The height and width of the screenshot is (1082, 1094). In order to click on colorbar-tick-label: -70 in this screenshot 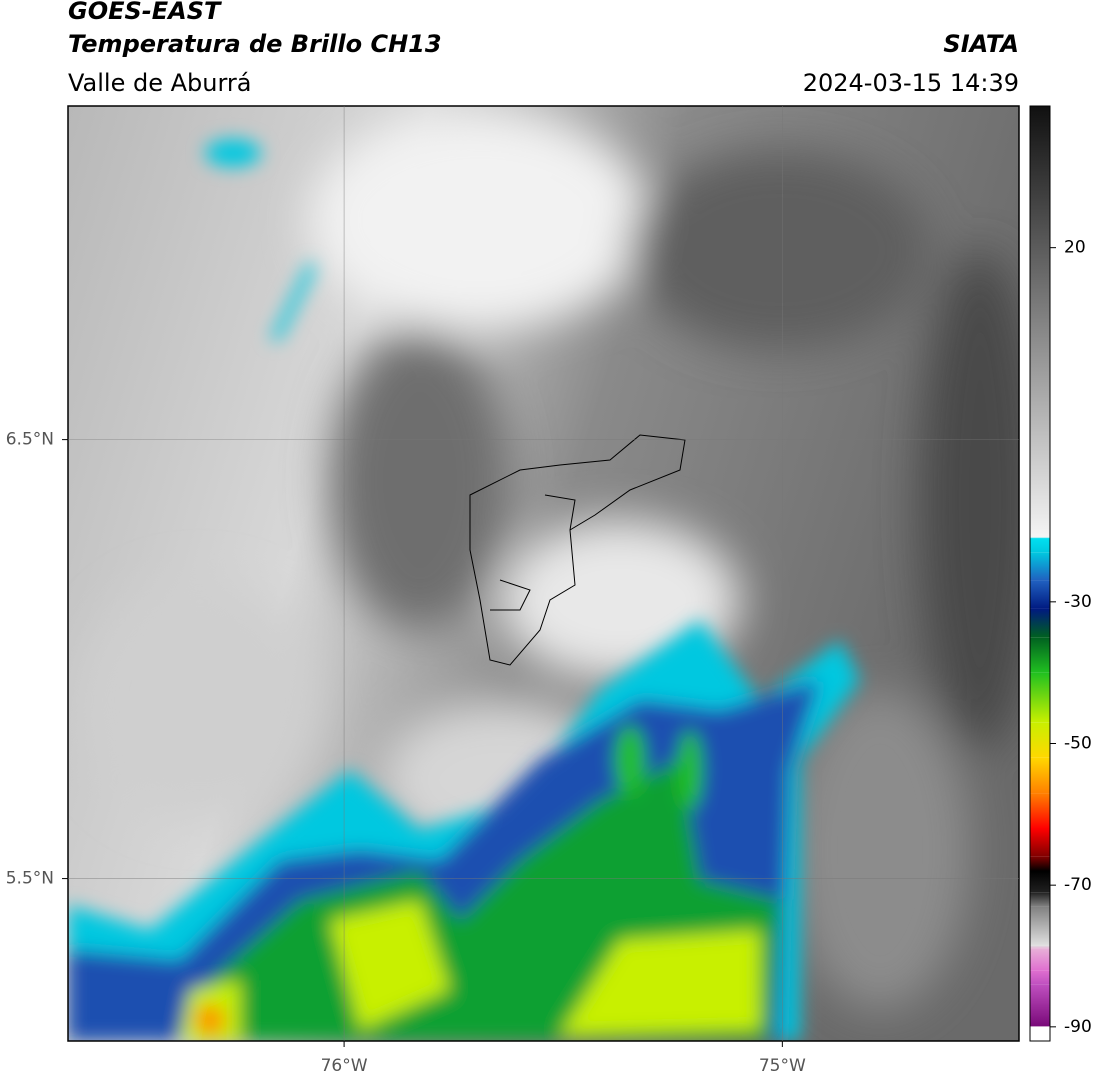, I will do `click(1078, 885)`.